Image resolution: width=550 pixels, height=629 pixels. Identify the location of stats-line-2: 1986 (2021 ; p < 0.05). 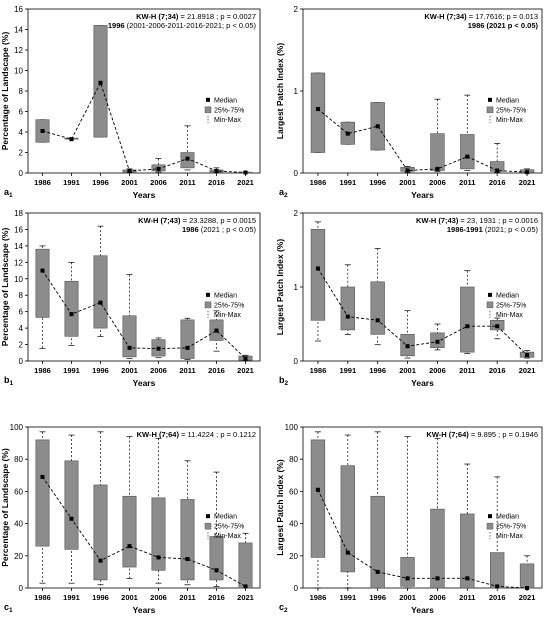
(219, 229).